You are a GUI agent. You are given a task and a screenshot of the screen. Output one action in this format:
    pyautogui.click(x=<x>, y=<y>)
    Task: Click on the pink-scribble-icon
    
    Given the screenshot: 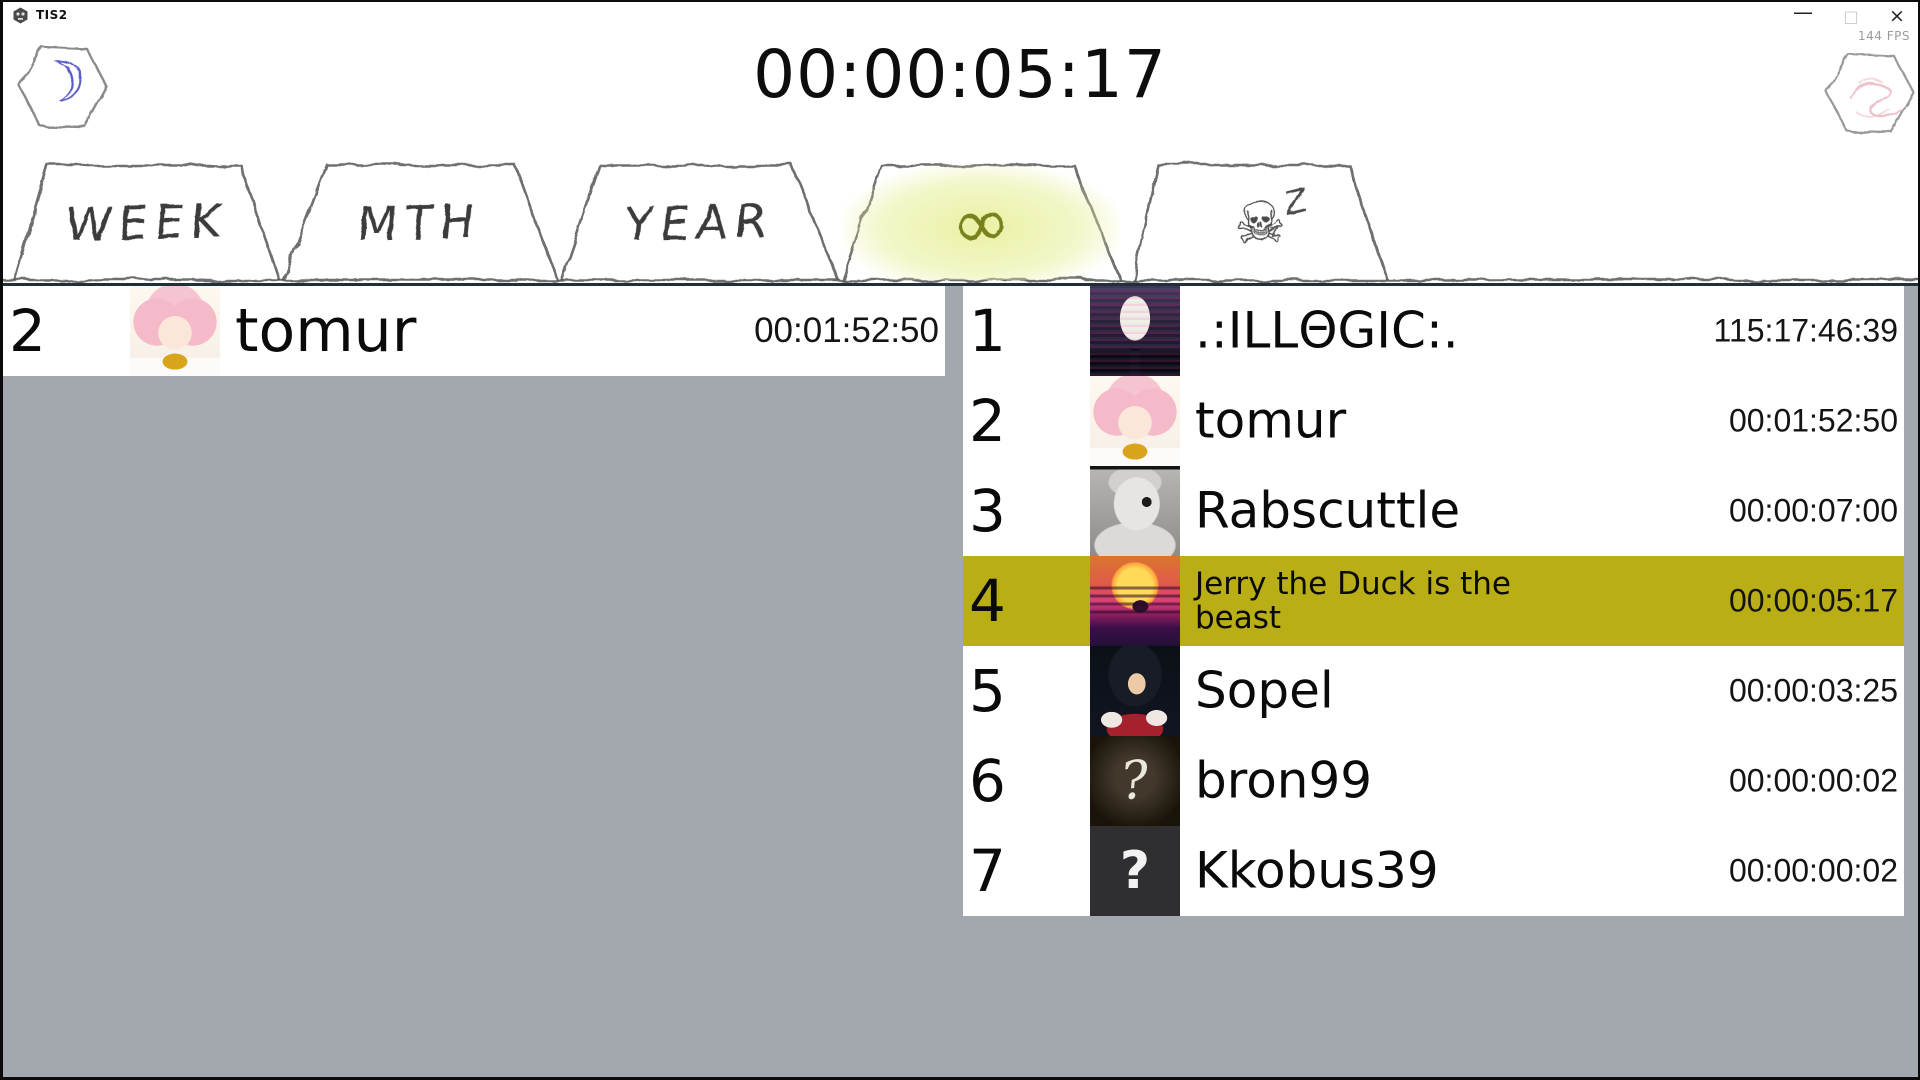 What is the action you would take?
    pyautogui.click(x=1870, y=93)
    